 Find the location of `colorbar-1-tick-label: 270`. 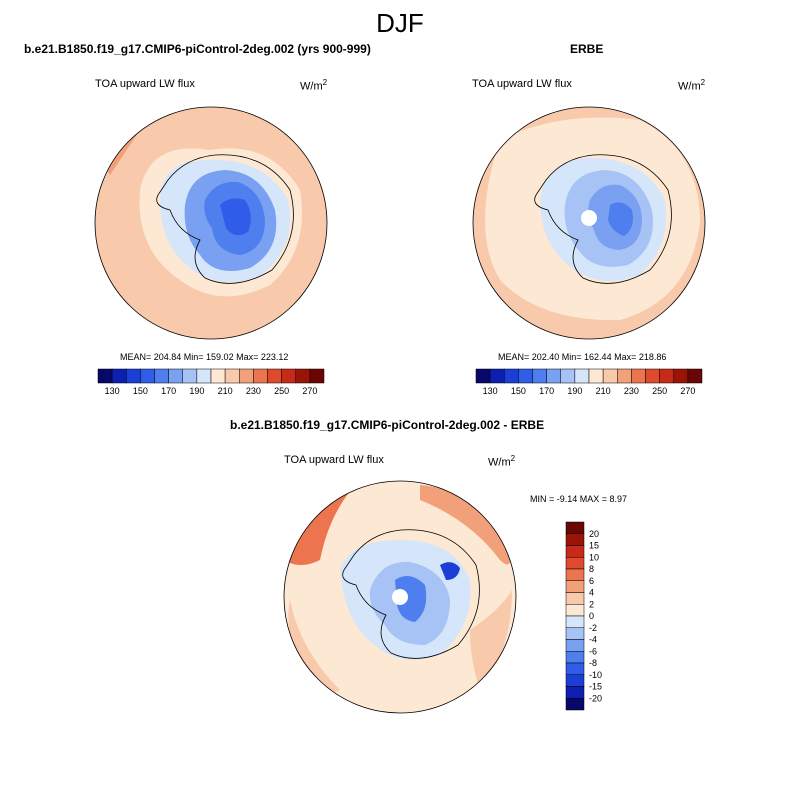

colorbar-1-tick-label: 270 is located at coordinates (309, 391).